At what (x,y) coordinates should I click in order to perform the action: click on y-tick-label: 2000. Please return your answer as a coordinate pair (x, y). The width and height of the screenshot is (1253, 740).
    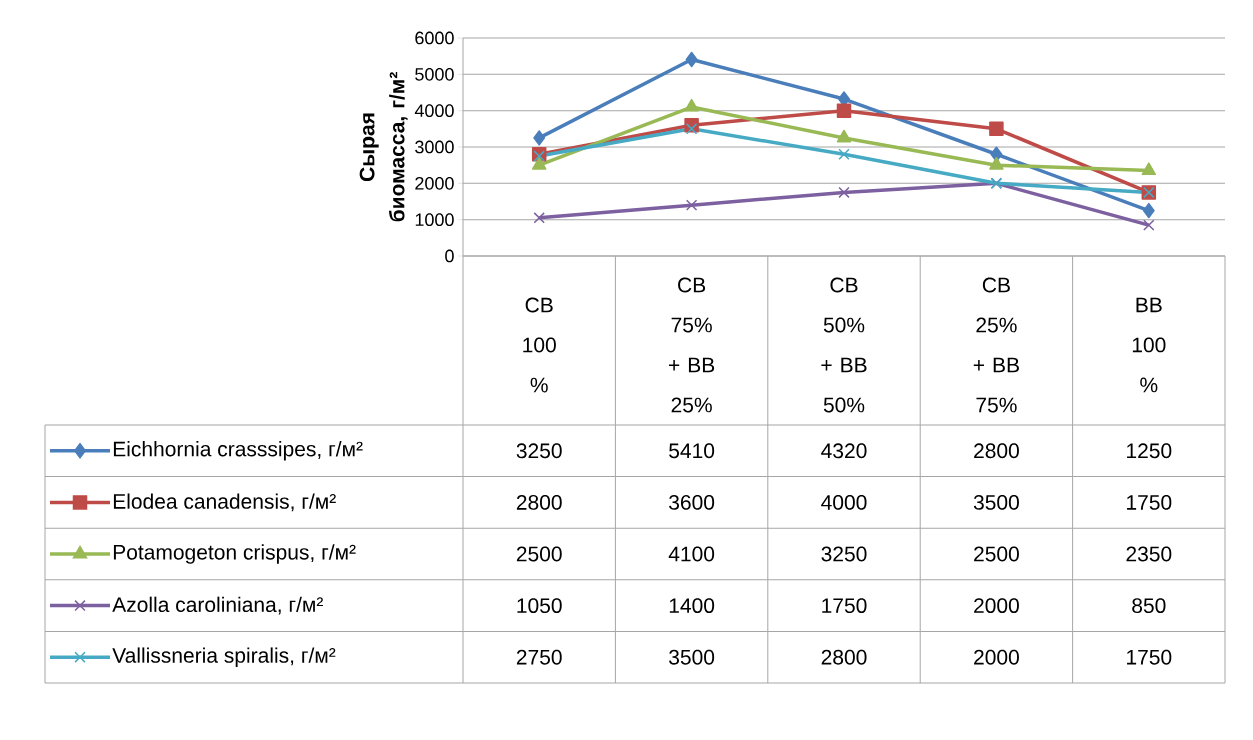
    Looking at the image, I should click on (434, 183).